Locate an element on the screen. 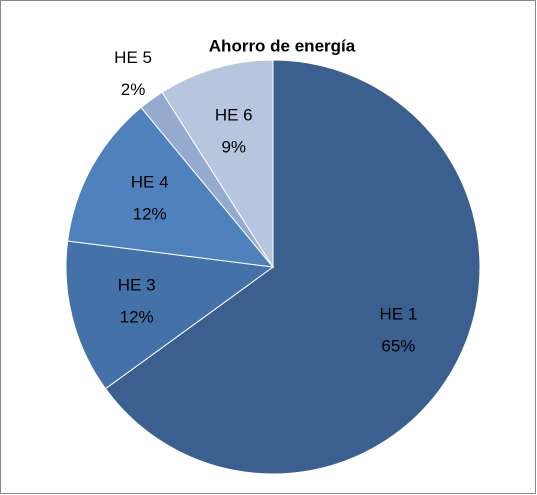  slice-value-label: 65% is located at coordinates (398, 345).